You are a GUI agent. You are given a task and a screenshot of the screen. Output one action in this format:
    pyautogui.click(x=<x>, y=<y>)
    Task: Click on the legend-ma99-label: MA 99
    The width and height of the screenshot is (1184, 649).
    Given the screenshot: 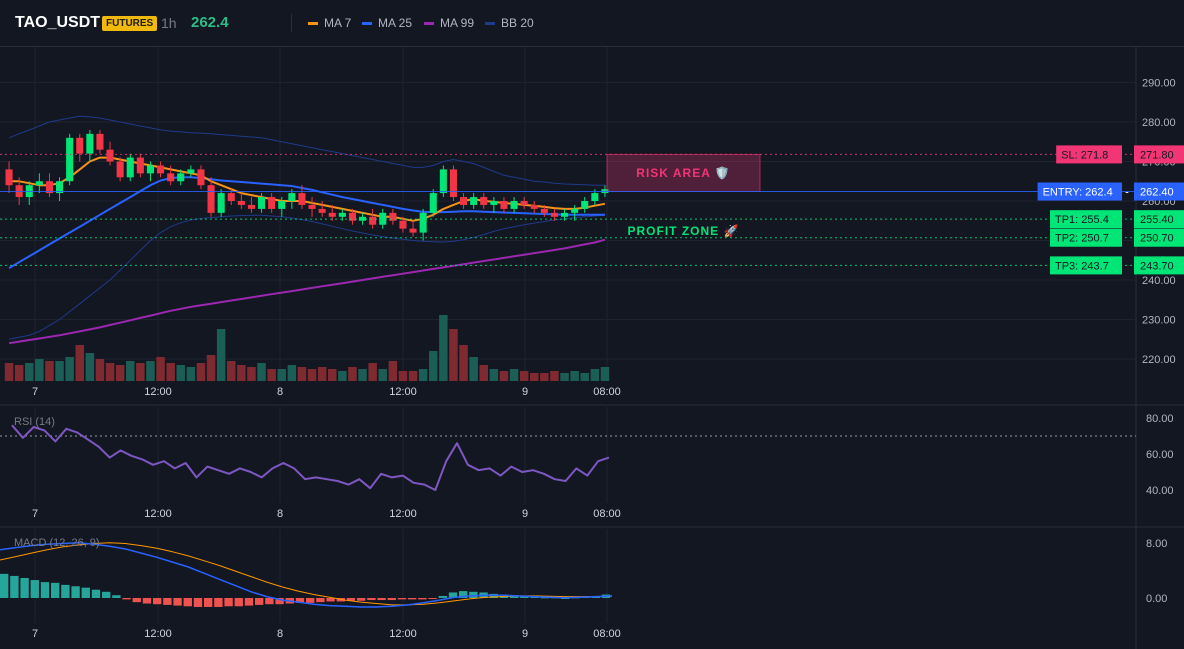 What is the action you would take?
    pyautogui.click(x=457, y=23)
    